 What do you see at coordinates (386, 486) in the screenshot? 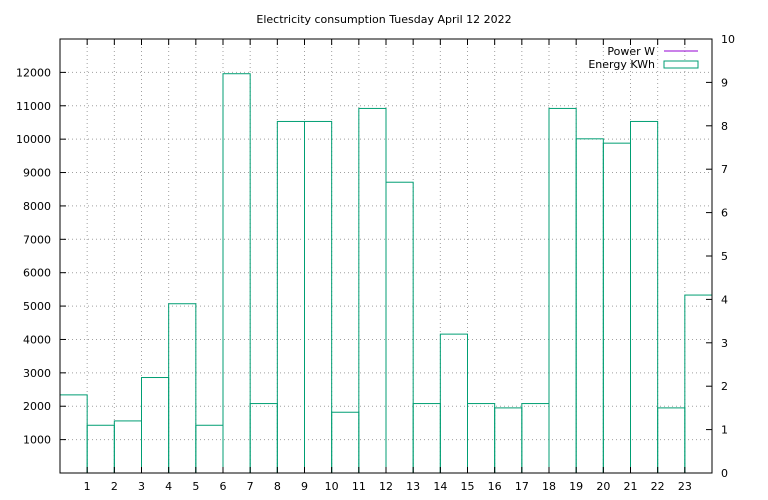
I see `x-tick-label: 12` at bounding box center [386, 486].